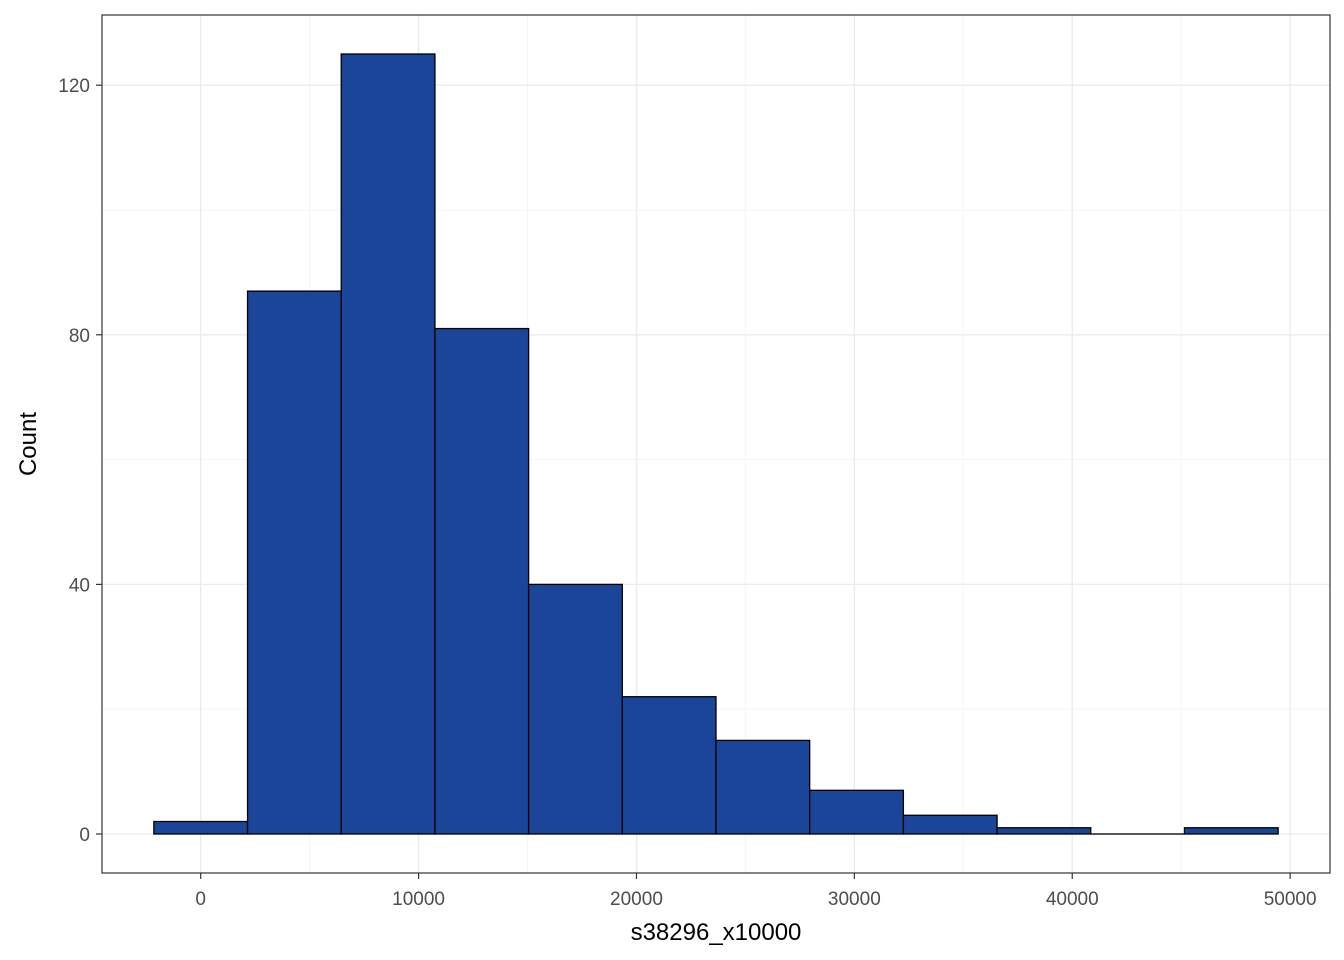 This screenshot has width=1344, height=960. Describe the element at coordinates (74, 86) in the screenshot. I see `y-tick-label: 120` at that location.